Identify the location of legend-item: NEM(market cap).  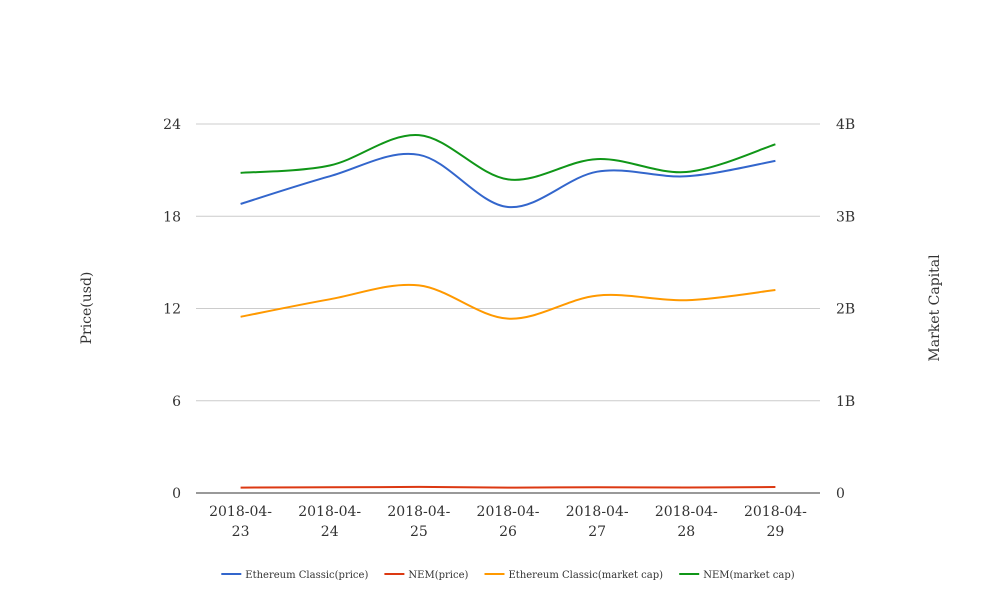
(737, 575).